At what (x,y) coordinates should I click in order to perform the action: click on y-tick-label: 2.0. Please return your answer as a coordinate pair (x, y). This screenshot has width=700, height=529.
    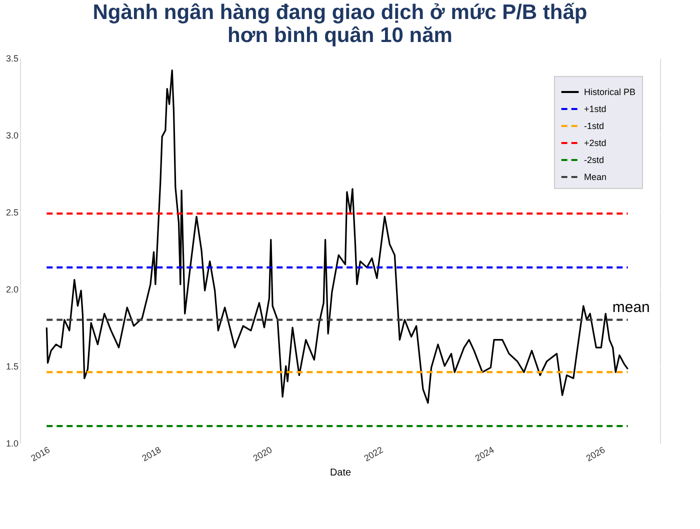
    Looking at the image, I should click on (12, 289).